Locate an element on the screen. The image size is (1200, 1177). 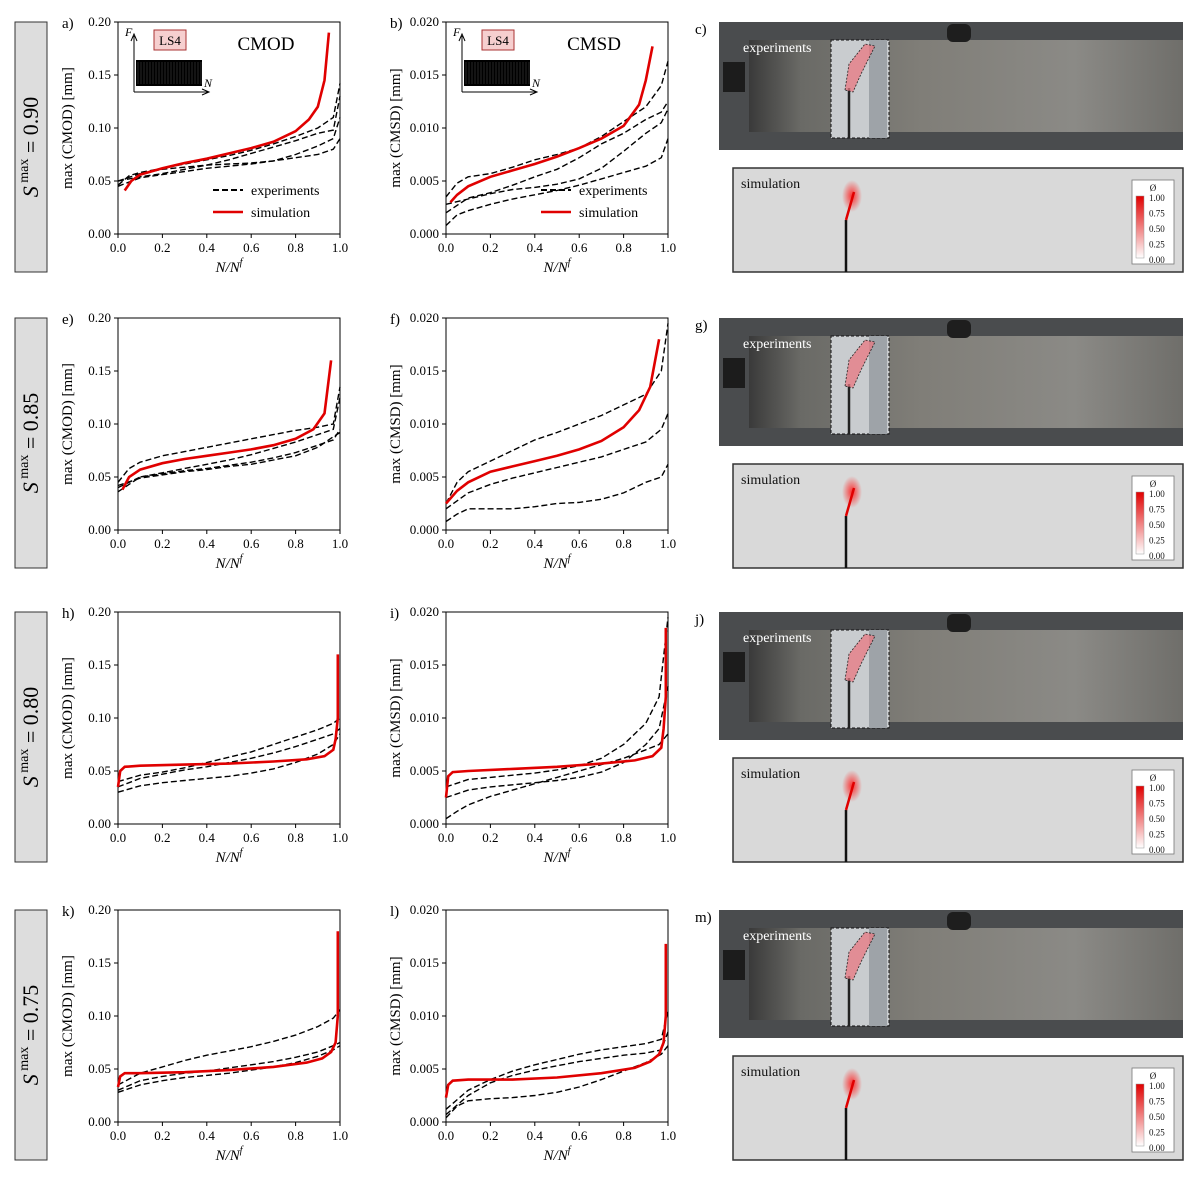
chart-title: CMOD is located at coordinates (265, 44).